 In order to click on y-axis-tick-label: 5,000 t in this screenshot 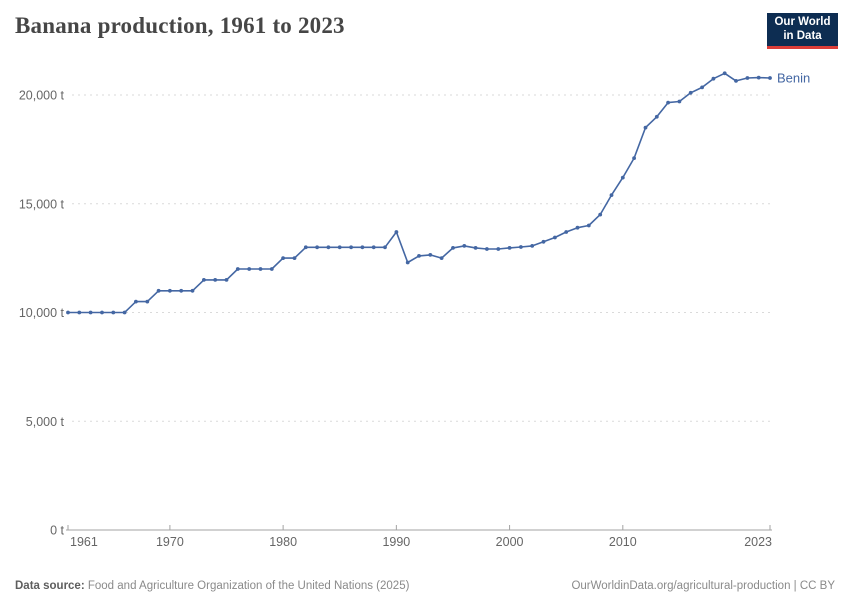, I will do `click(45, 422)`.